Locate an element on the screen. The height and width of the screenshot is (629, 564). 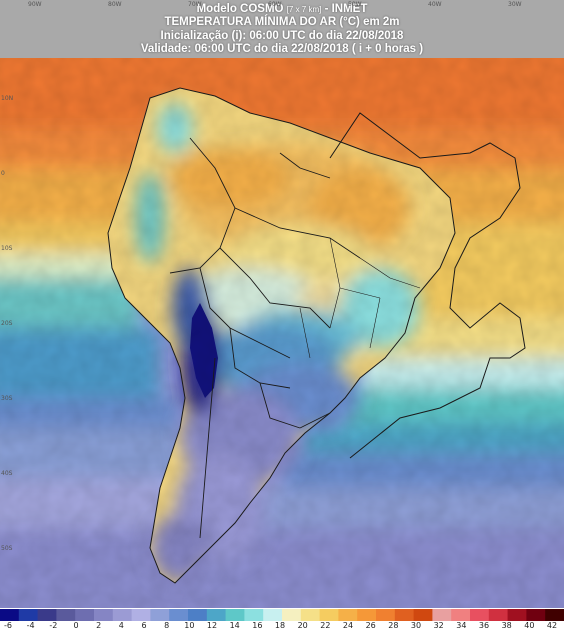
legend-label: 10 is located at coordinates (189, 625).